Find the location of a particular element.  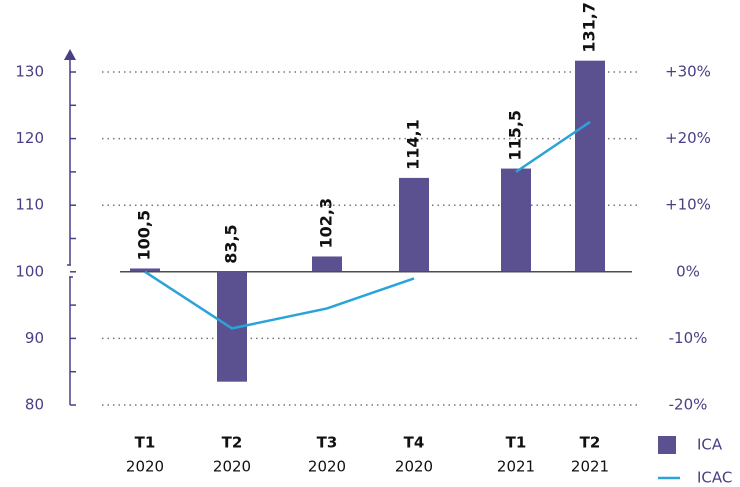

value-label: 83,5 is located at coordinates (231, 243).